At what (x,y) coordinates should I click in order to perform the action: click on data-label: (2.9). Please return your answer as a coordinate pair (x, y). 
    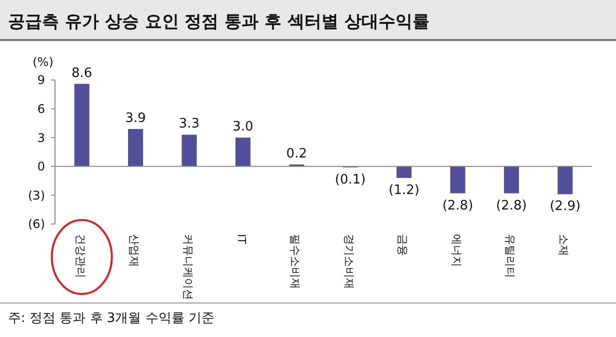
    Looking at the image, I should click on (565, 206).